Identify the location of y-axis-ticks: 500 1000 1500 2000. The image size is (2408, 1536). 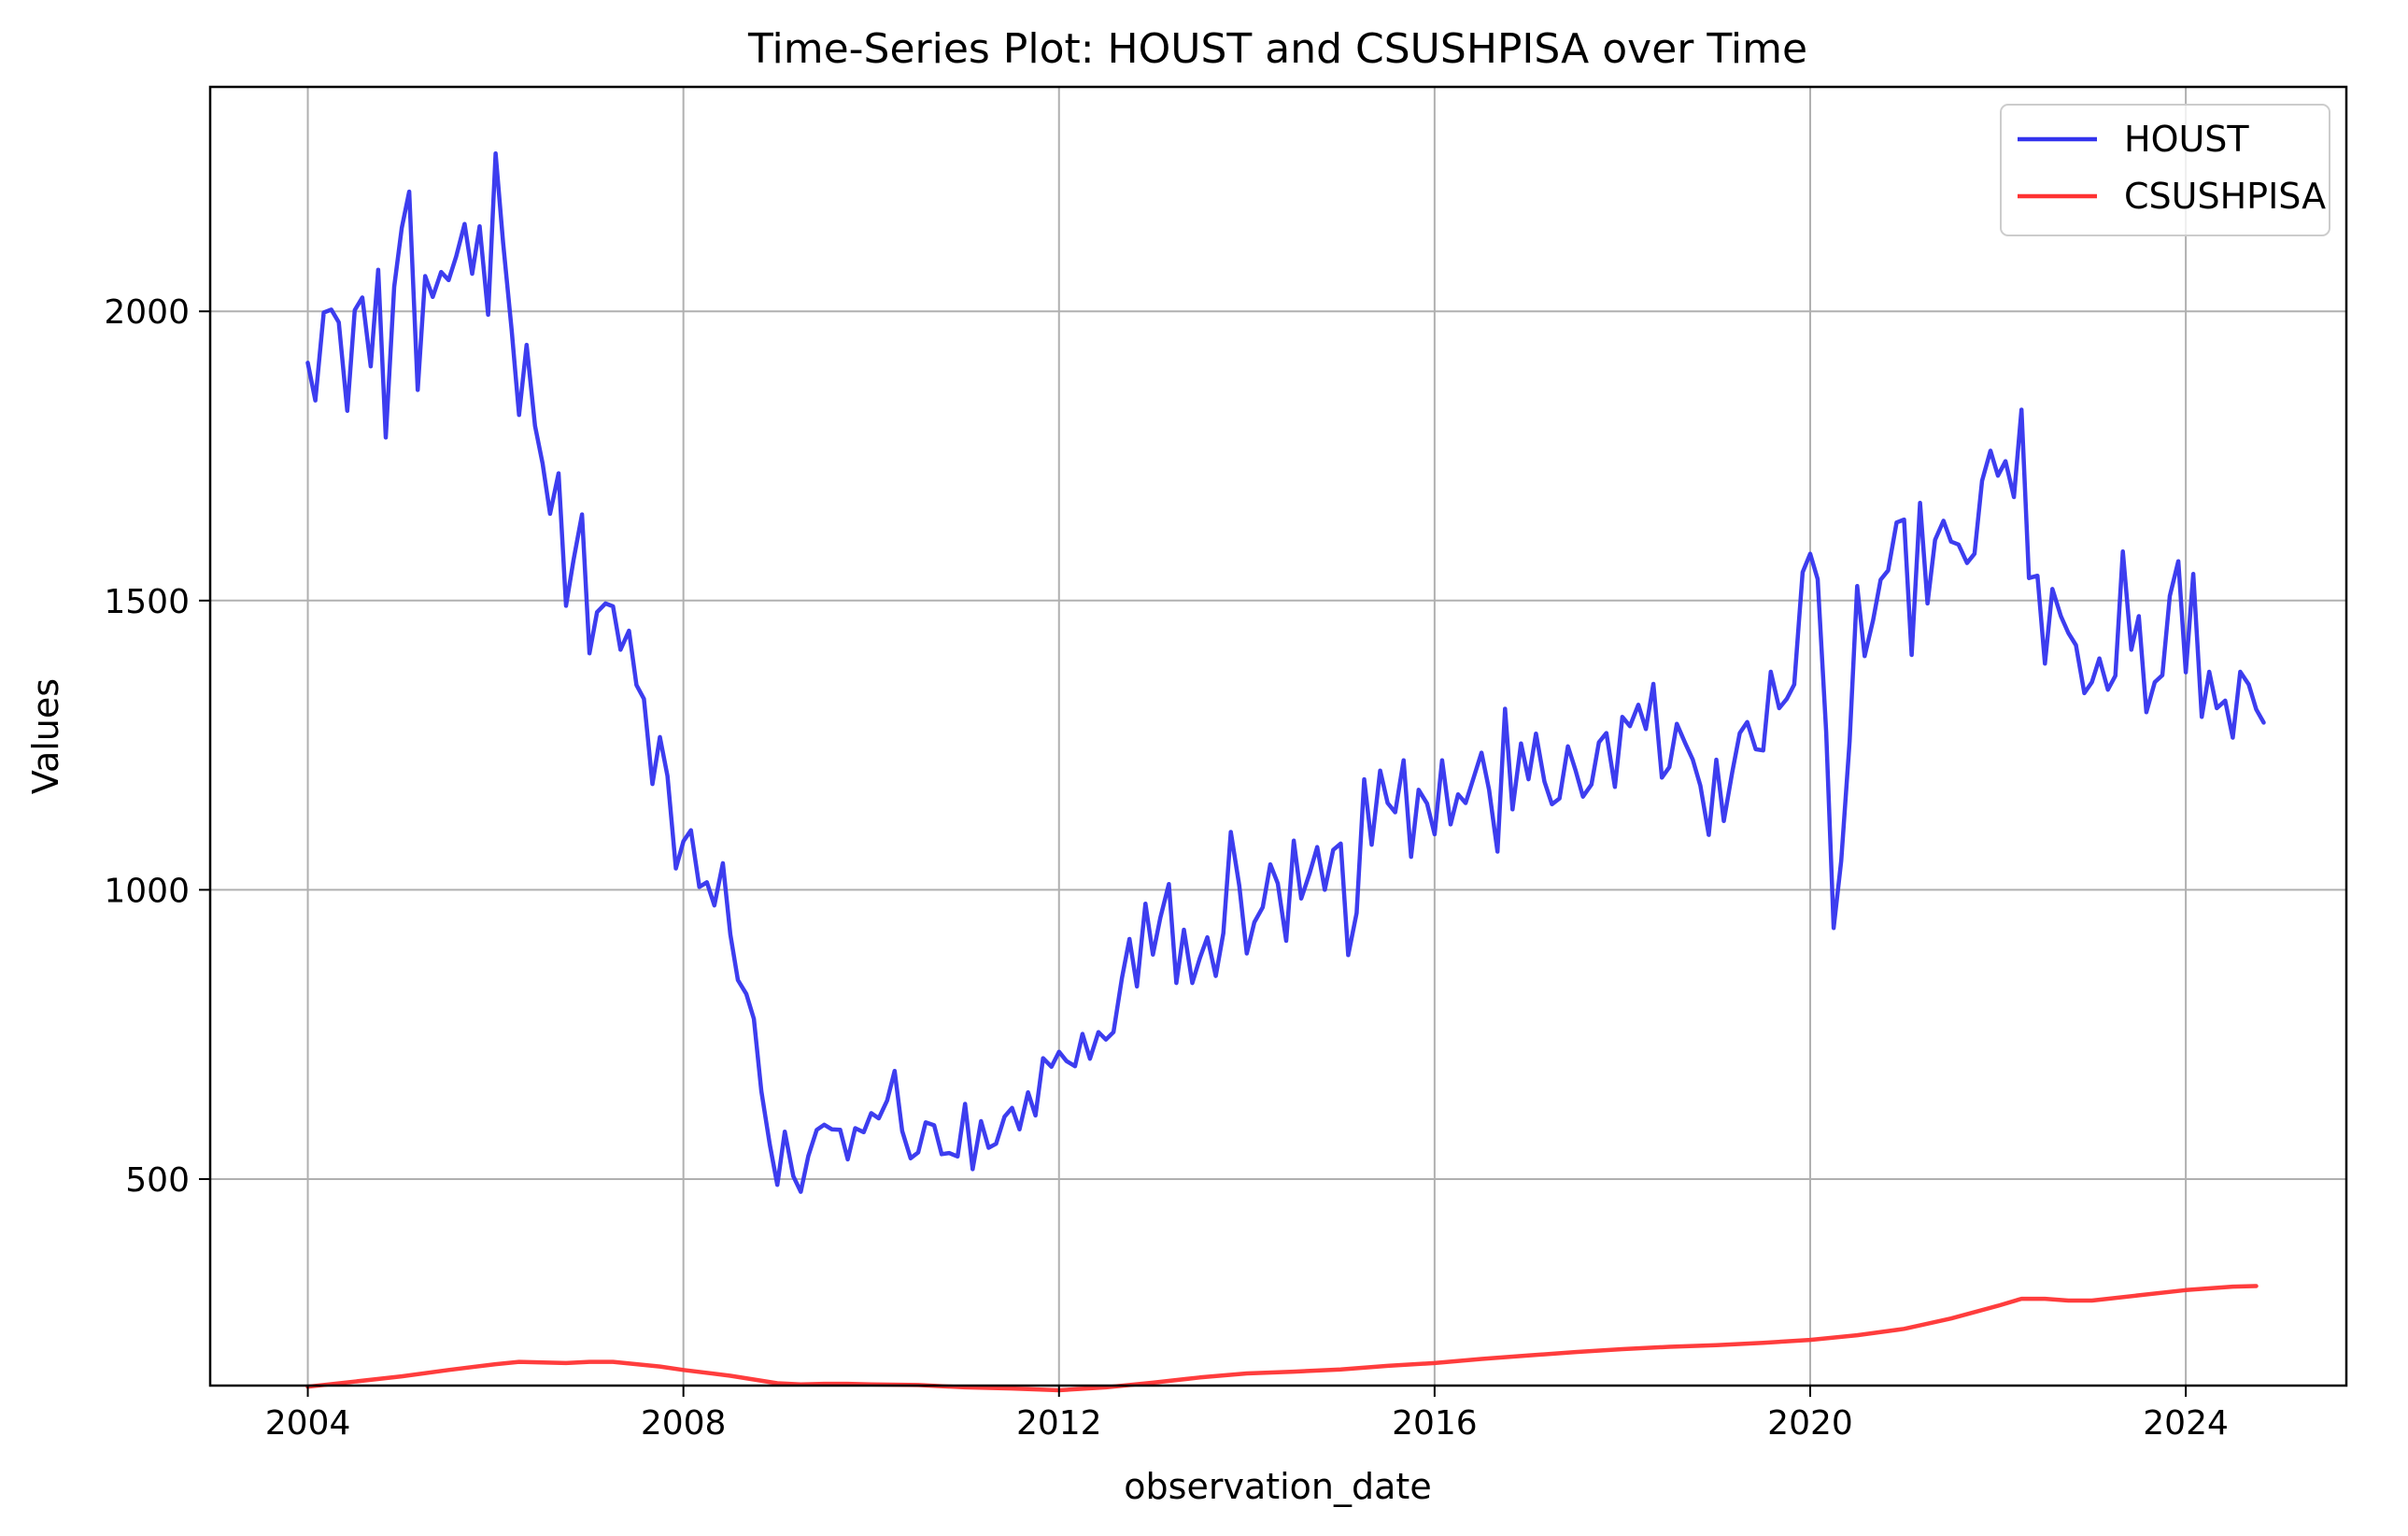
(157, 746).